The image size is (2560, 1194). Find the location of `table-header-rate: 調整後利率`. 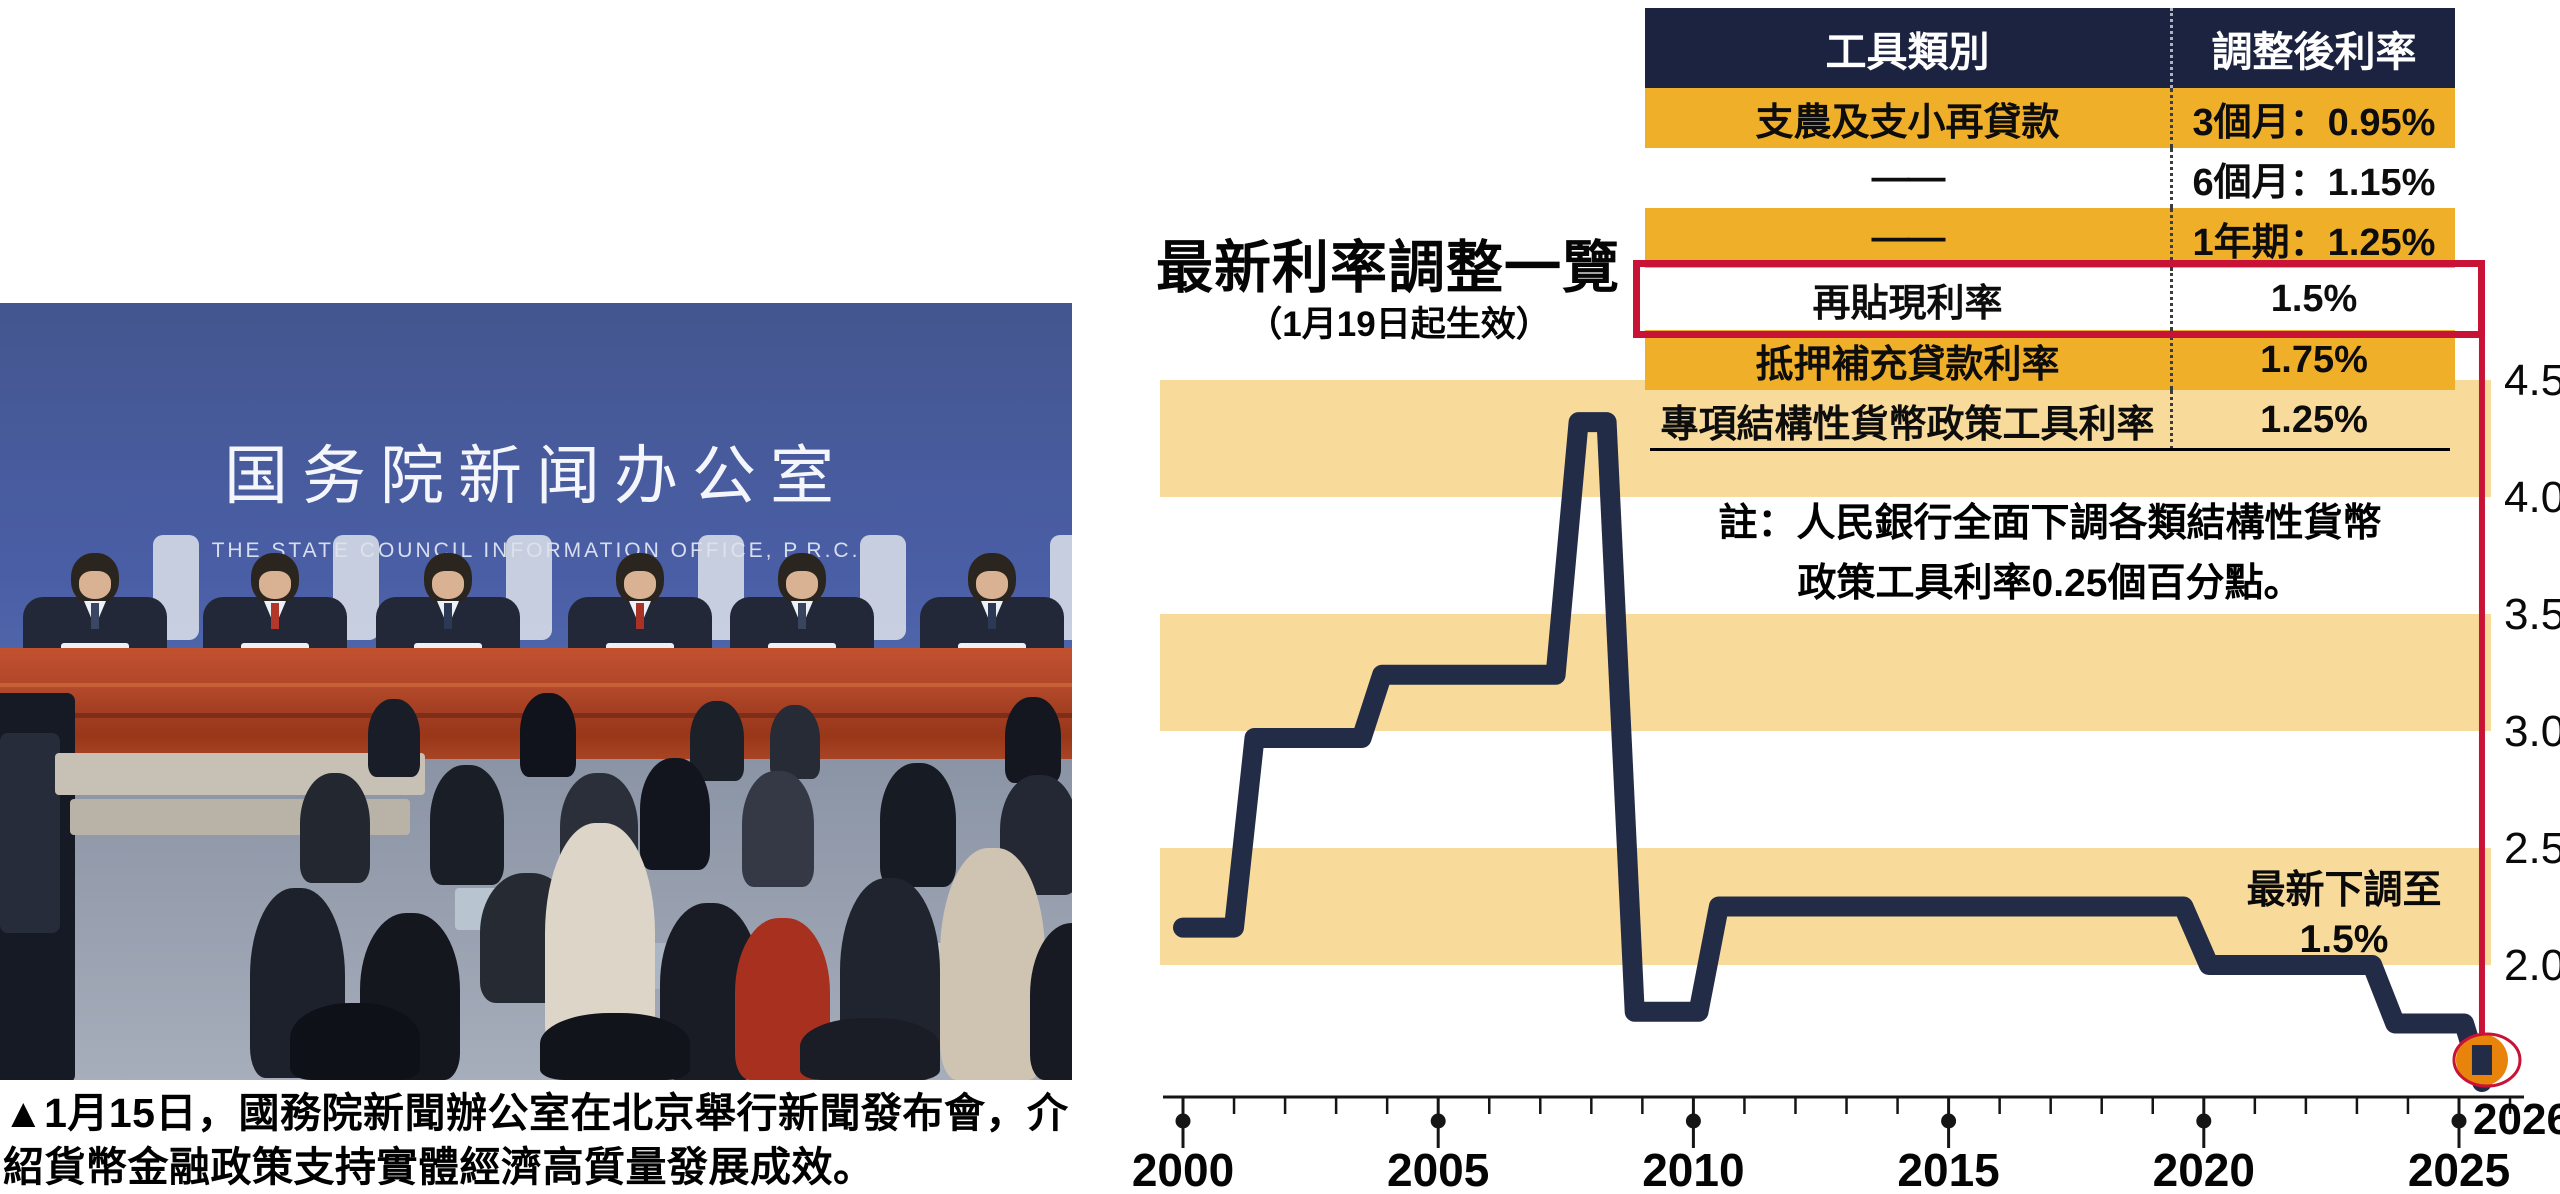

table-header-rate: 調整後利率 is located at coordinates (2312, 48).